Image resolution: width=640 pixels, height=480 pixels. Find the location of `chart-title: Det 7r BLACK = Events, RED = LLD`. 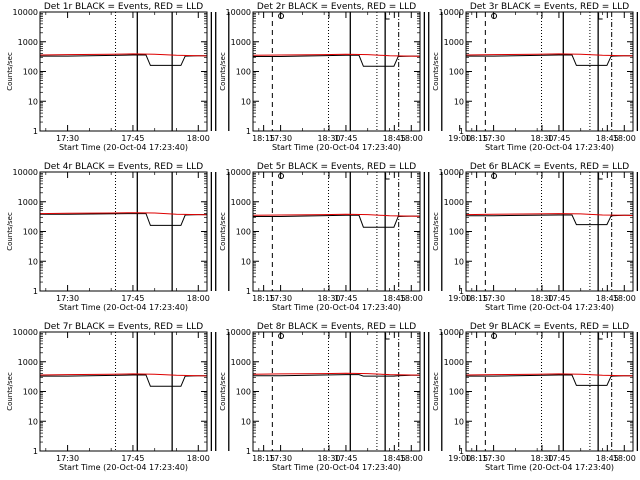

chart-title: Det 7r BLACK = Events, RED = LLD is located at coordinates (123, 327).